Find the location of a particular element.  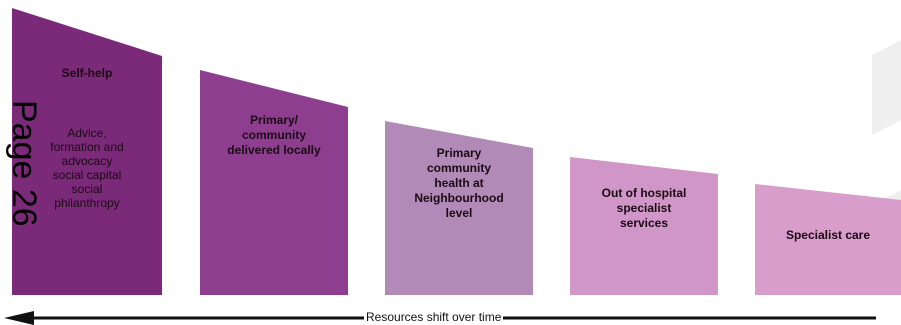

block-primary-neighbourhood is located at coordinates (459, 208).